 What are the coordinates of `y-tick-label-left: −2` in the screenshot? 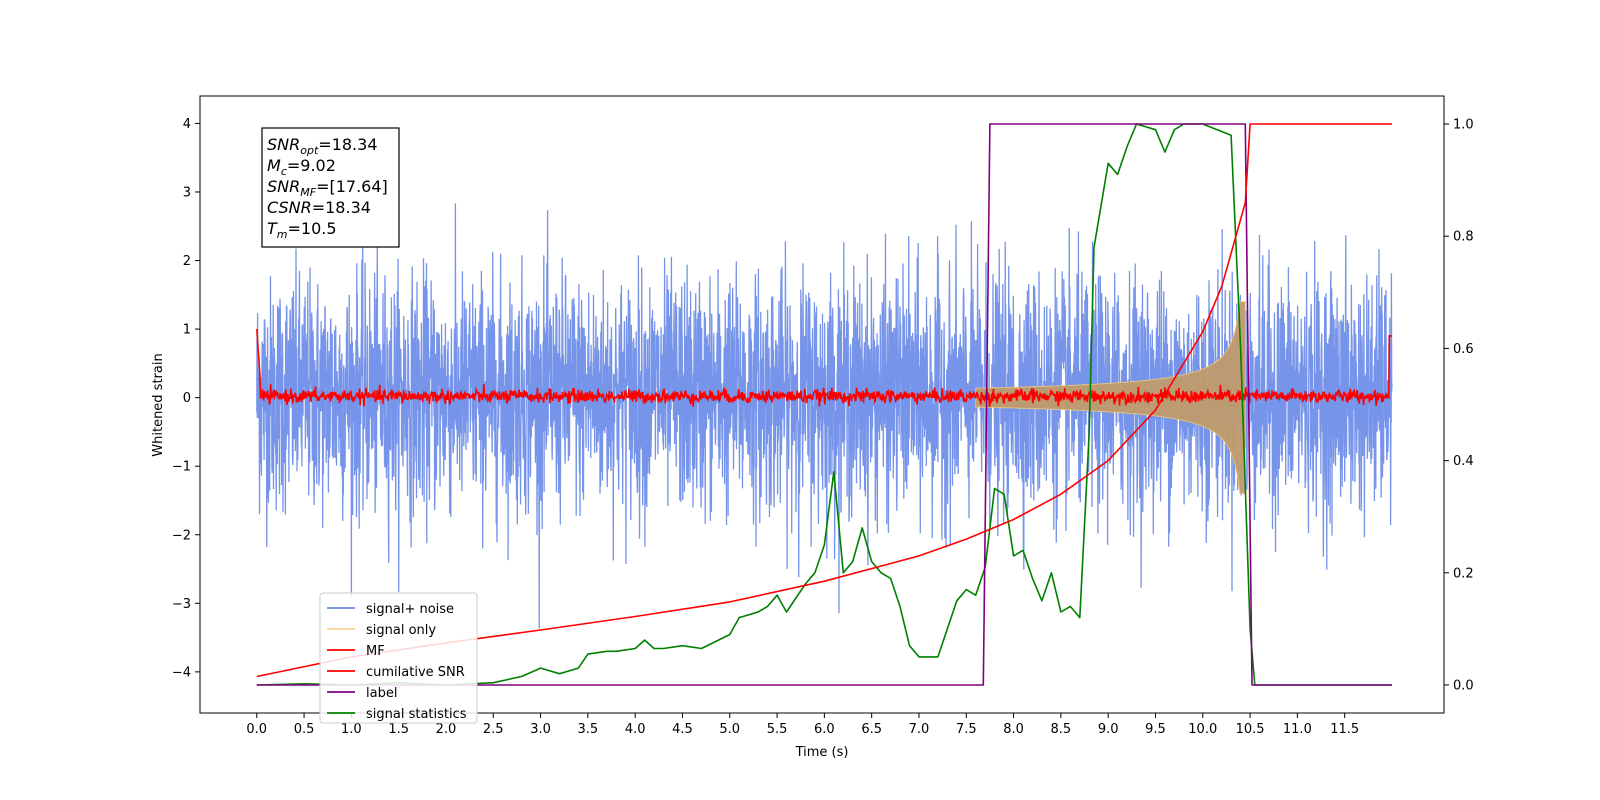 It's located at (181, 535).